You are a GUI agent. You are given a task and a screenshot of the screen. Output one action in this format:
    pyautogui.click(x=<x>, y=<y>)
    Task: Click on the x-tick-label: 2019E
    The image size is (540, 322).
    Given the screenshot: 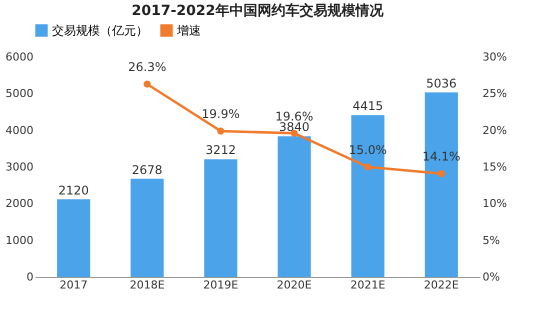 What is the action you would take?
    pyautogui.click(x=220, y=285)
    